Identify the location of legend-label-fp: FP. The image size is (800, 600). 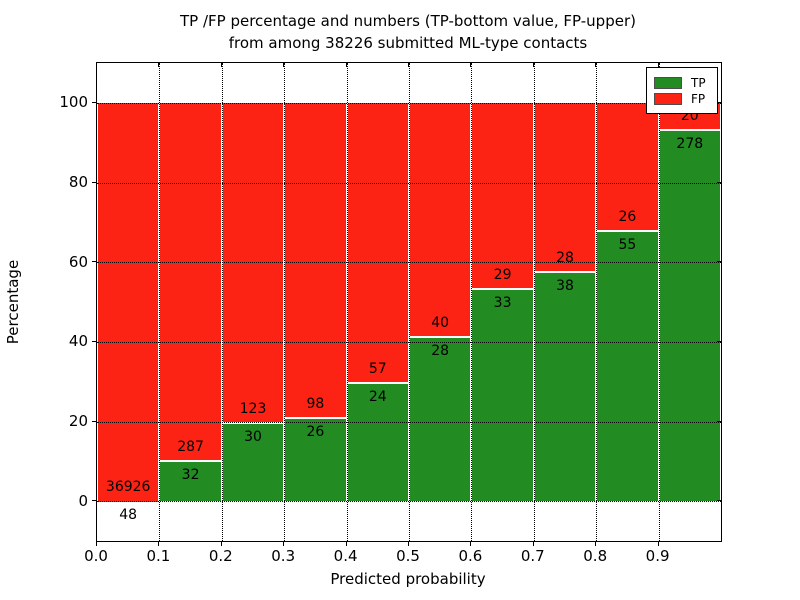
(698, 99).